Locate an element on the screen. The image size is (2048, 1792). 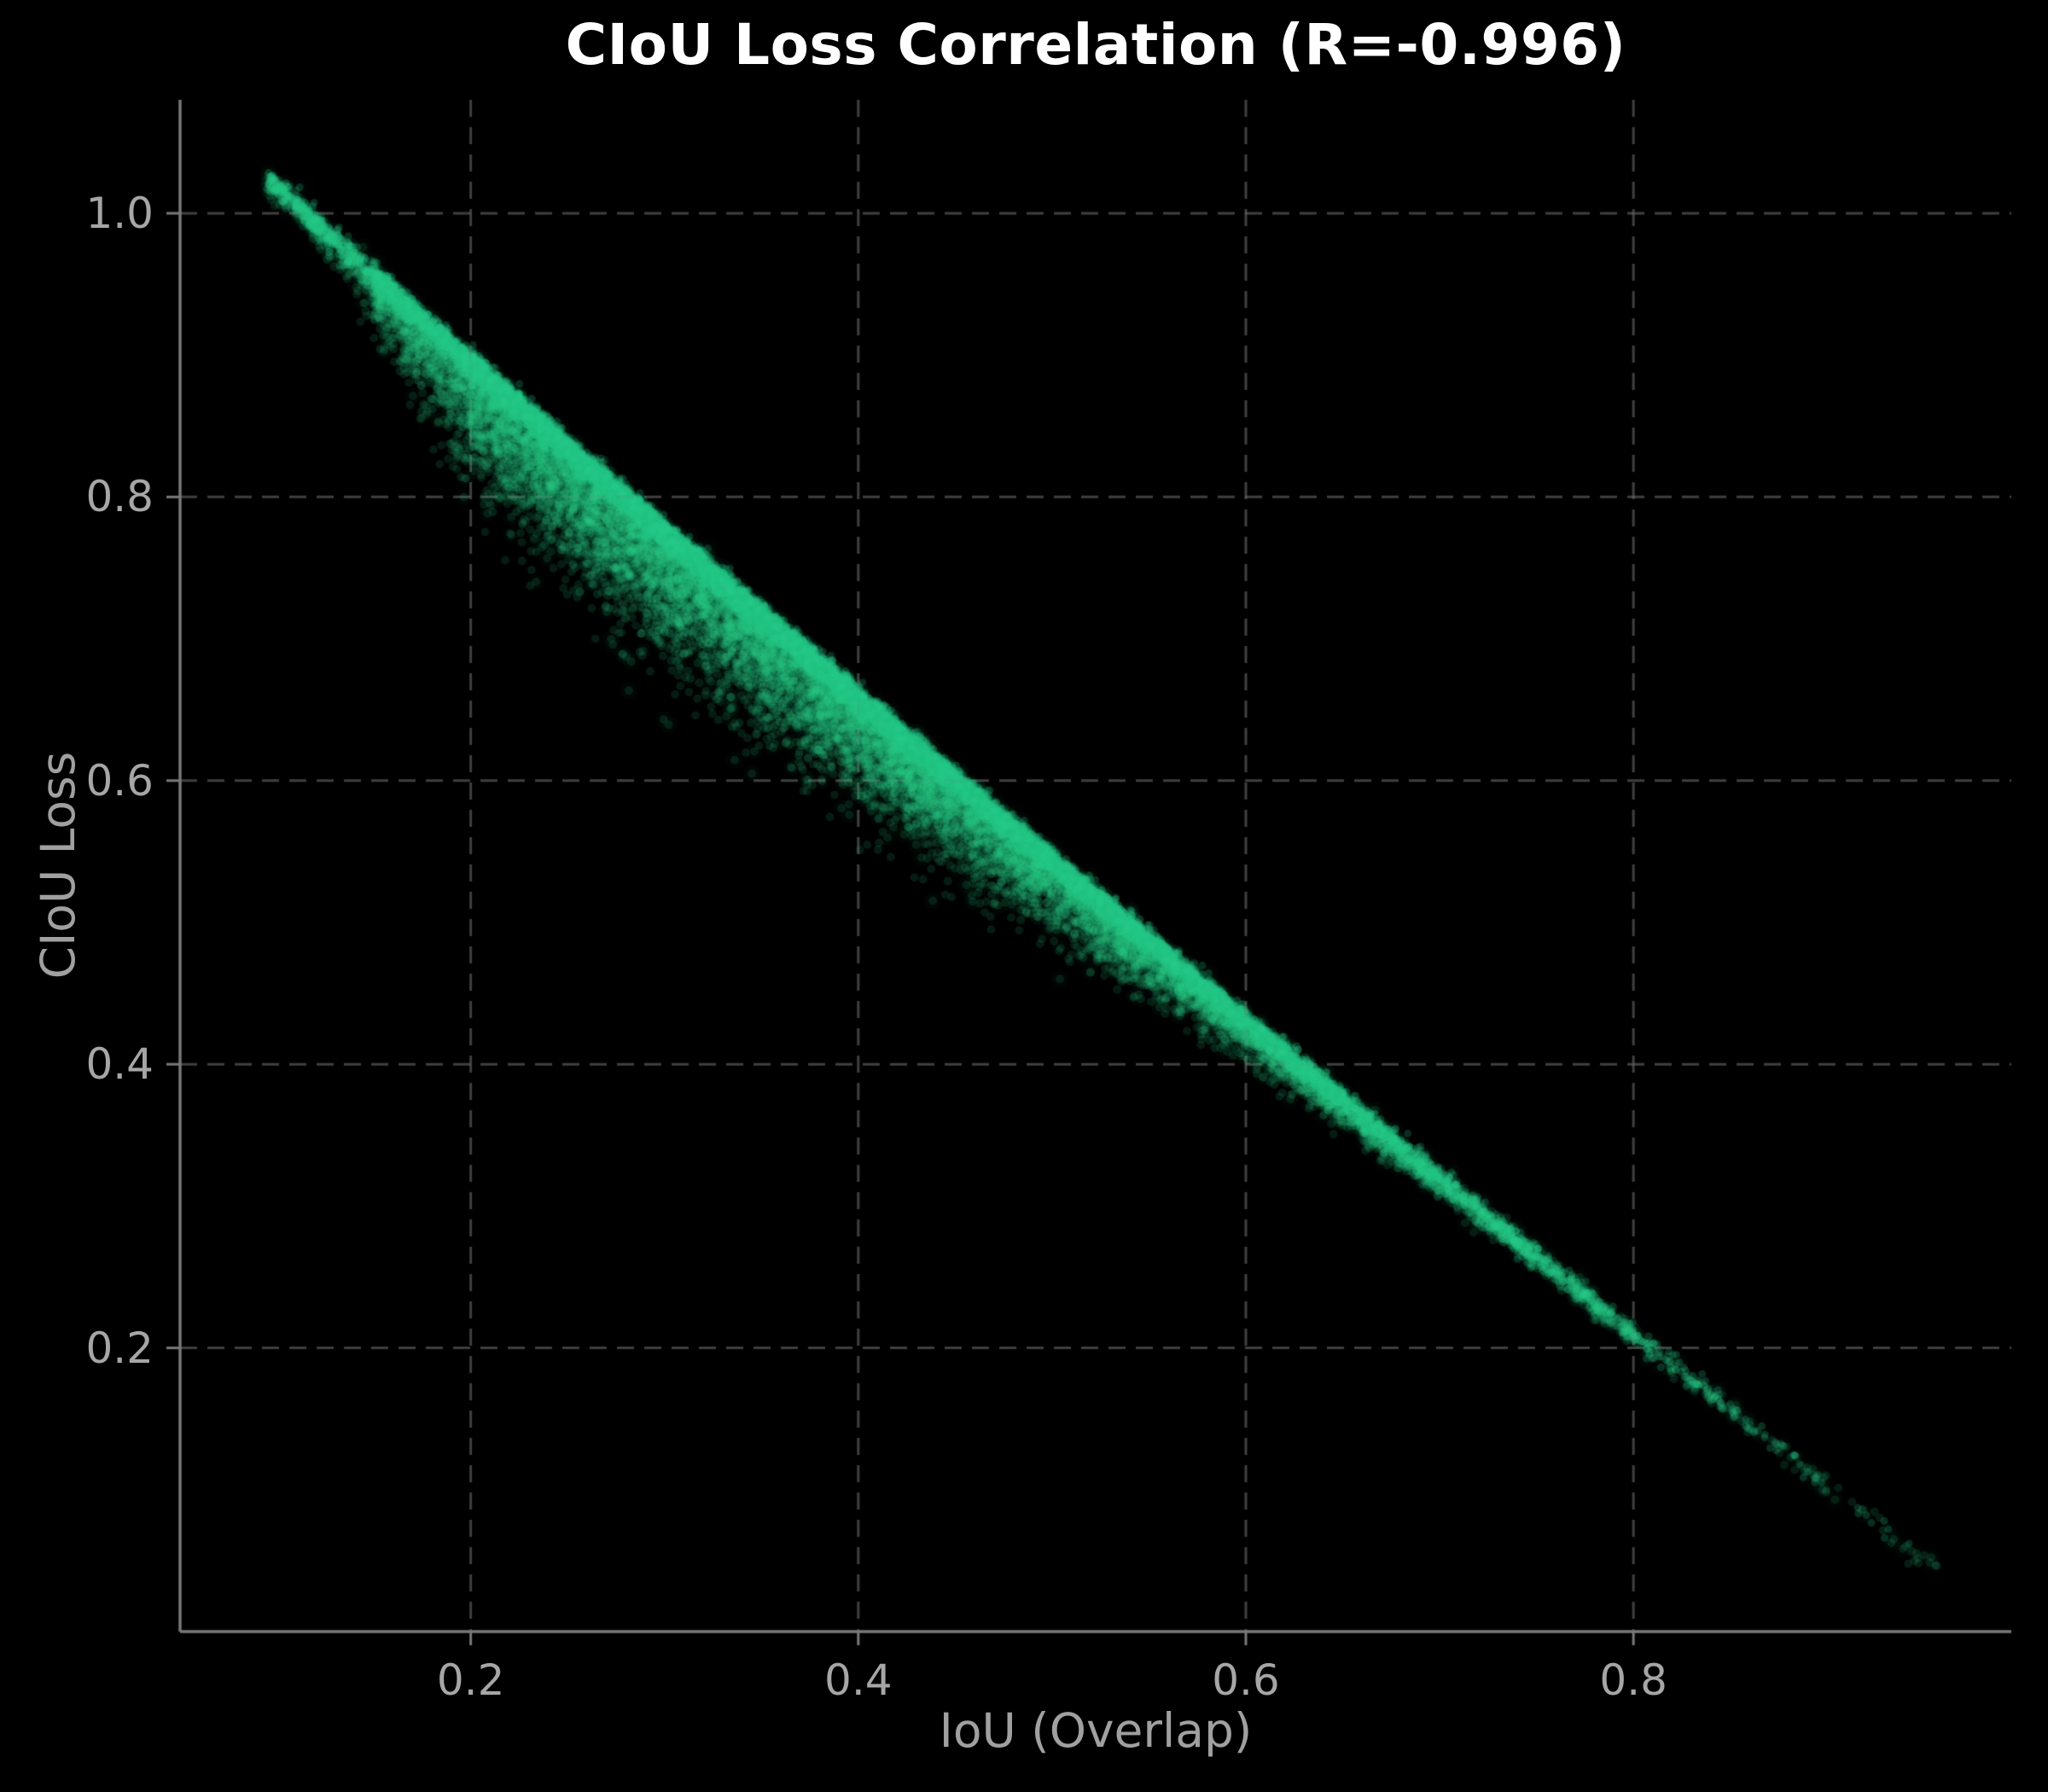
y-tick-label-0.6: 0.6 is located at coordinates (120, 780).